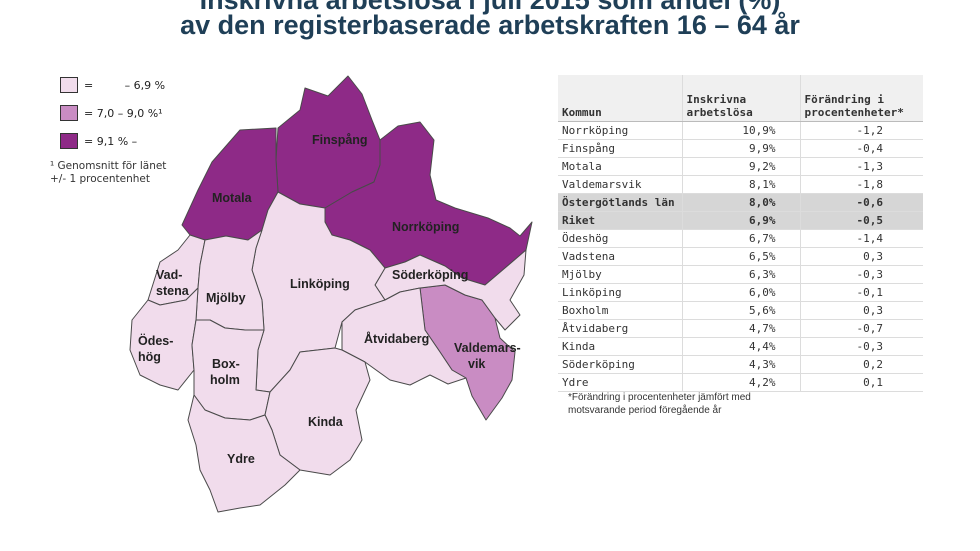 This screenshot has width=980, height=551. What do you see at coordinates (861, 238) in the screenshot?
I see `cell-forandring: -1,4` at bounding box center [861, 238].